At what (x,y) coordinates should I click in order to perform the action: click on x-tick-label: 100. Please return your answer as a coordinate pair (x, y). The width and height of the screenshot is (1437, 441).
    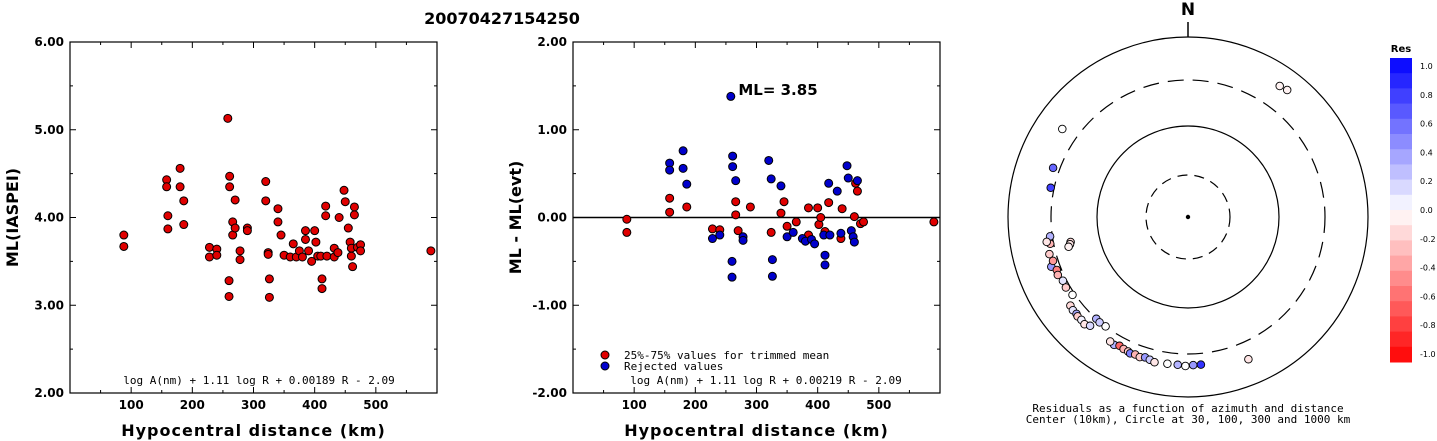
    Looking at the image, I should click on (131, 405).